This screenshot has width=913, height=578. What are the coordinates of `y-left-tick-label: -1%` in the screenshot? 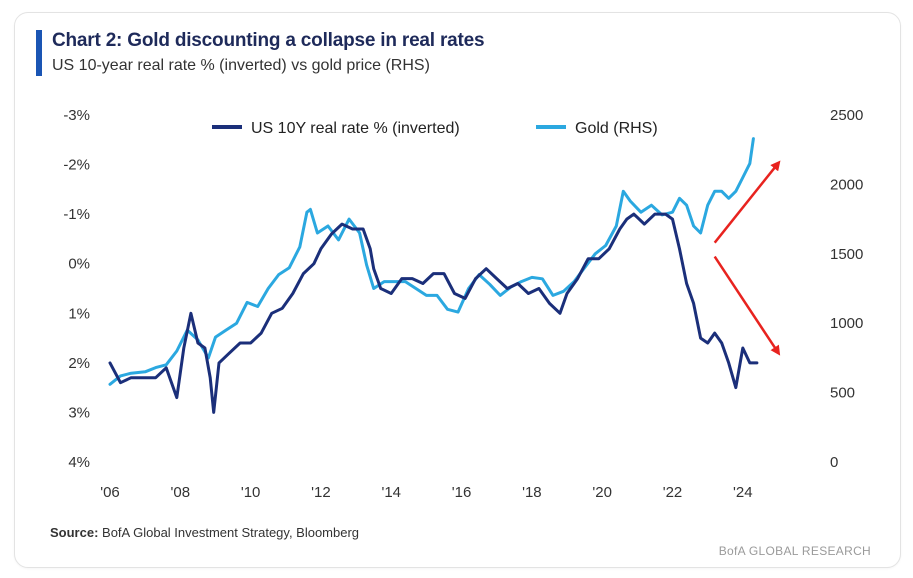 It's located at (76, 214).